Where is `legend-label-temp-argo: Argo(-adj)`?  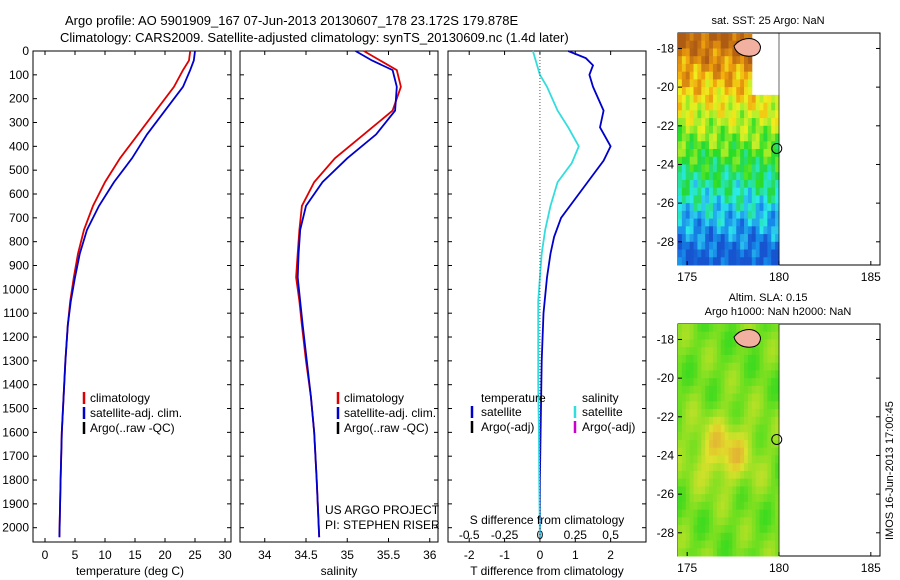 legend-label-temp-argo: Argo(-adj) is located at coordinates (507, 427).